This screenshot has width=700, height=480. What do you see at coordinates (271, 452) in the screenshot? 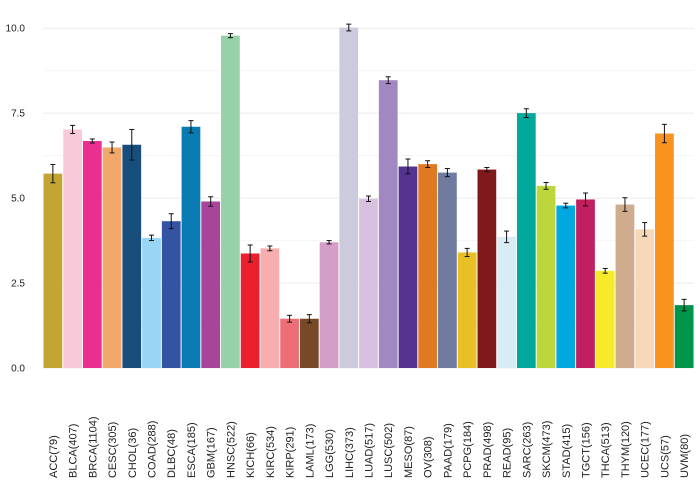
I see `x-tick-label: KIRC(534)` at bounding box center [271, 452].